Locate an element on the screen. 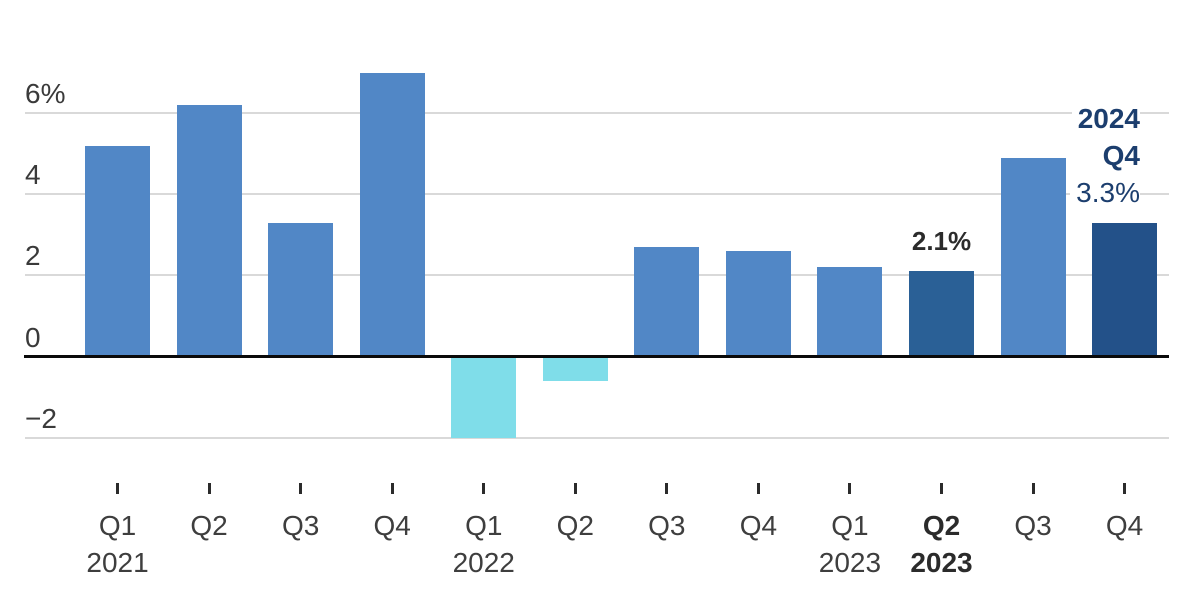 The height and width of the screenshot is (598, 1188). final-annotation-text-1: Q4 is located at coordinates (1118, 155).